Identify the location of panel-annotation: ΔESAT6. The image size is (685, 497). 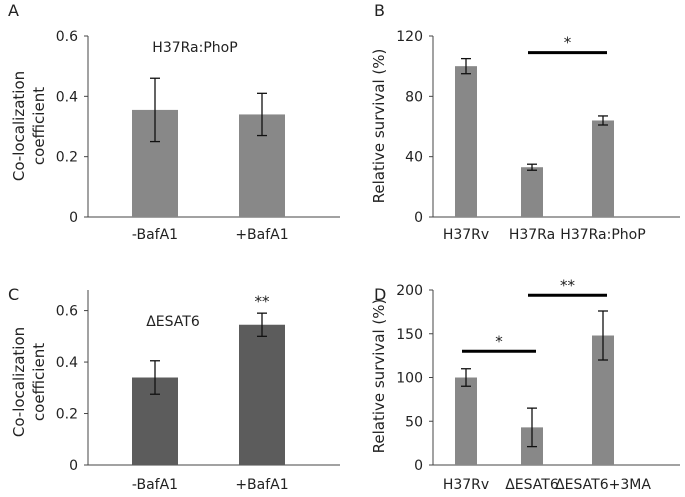
(173, 322).